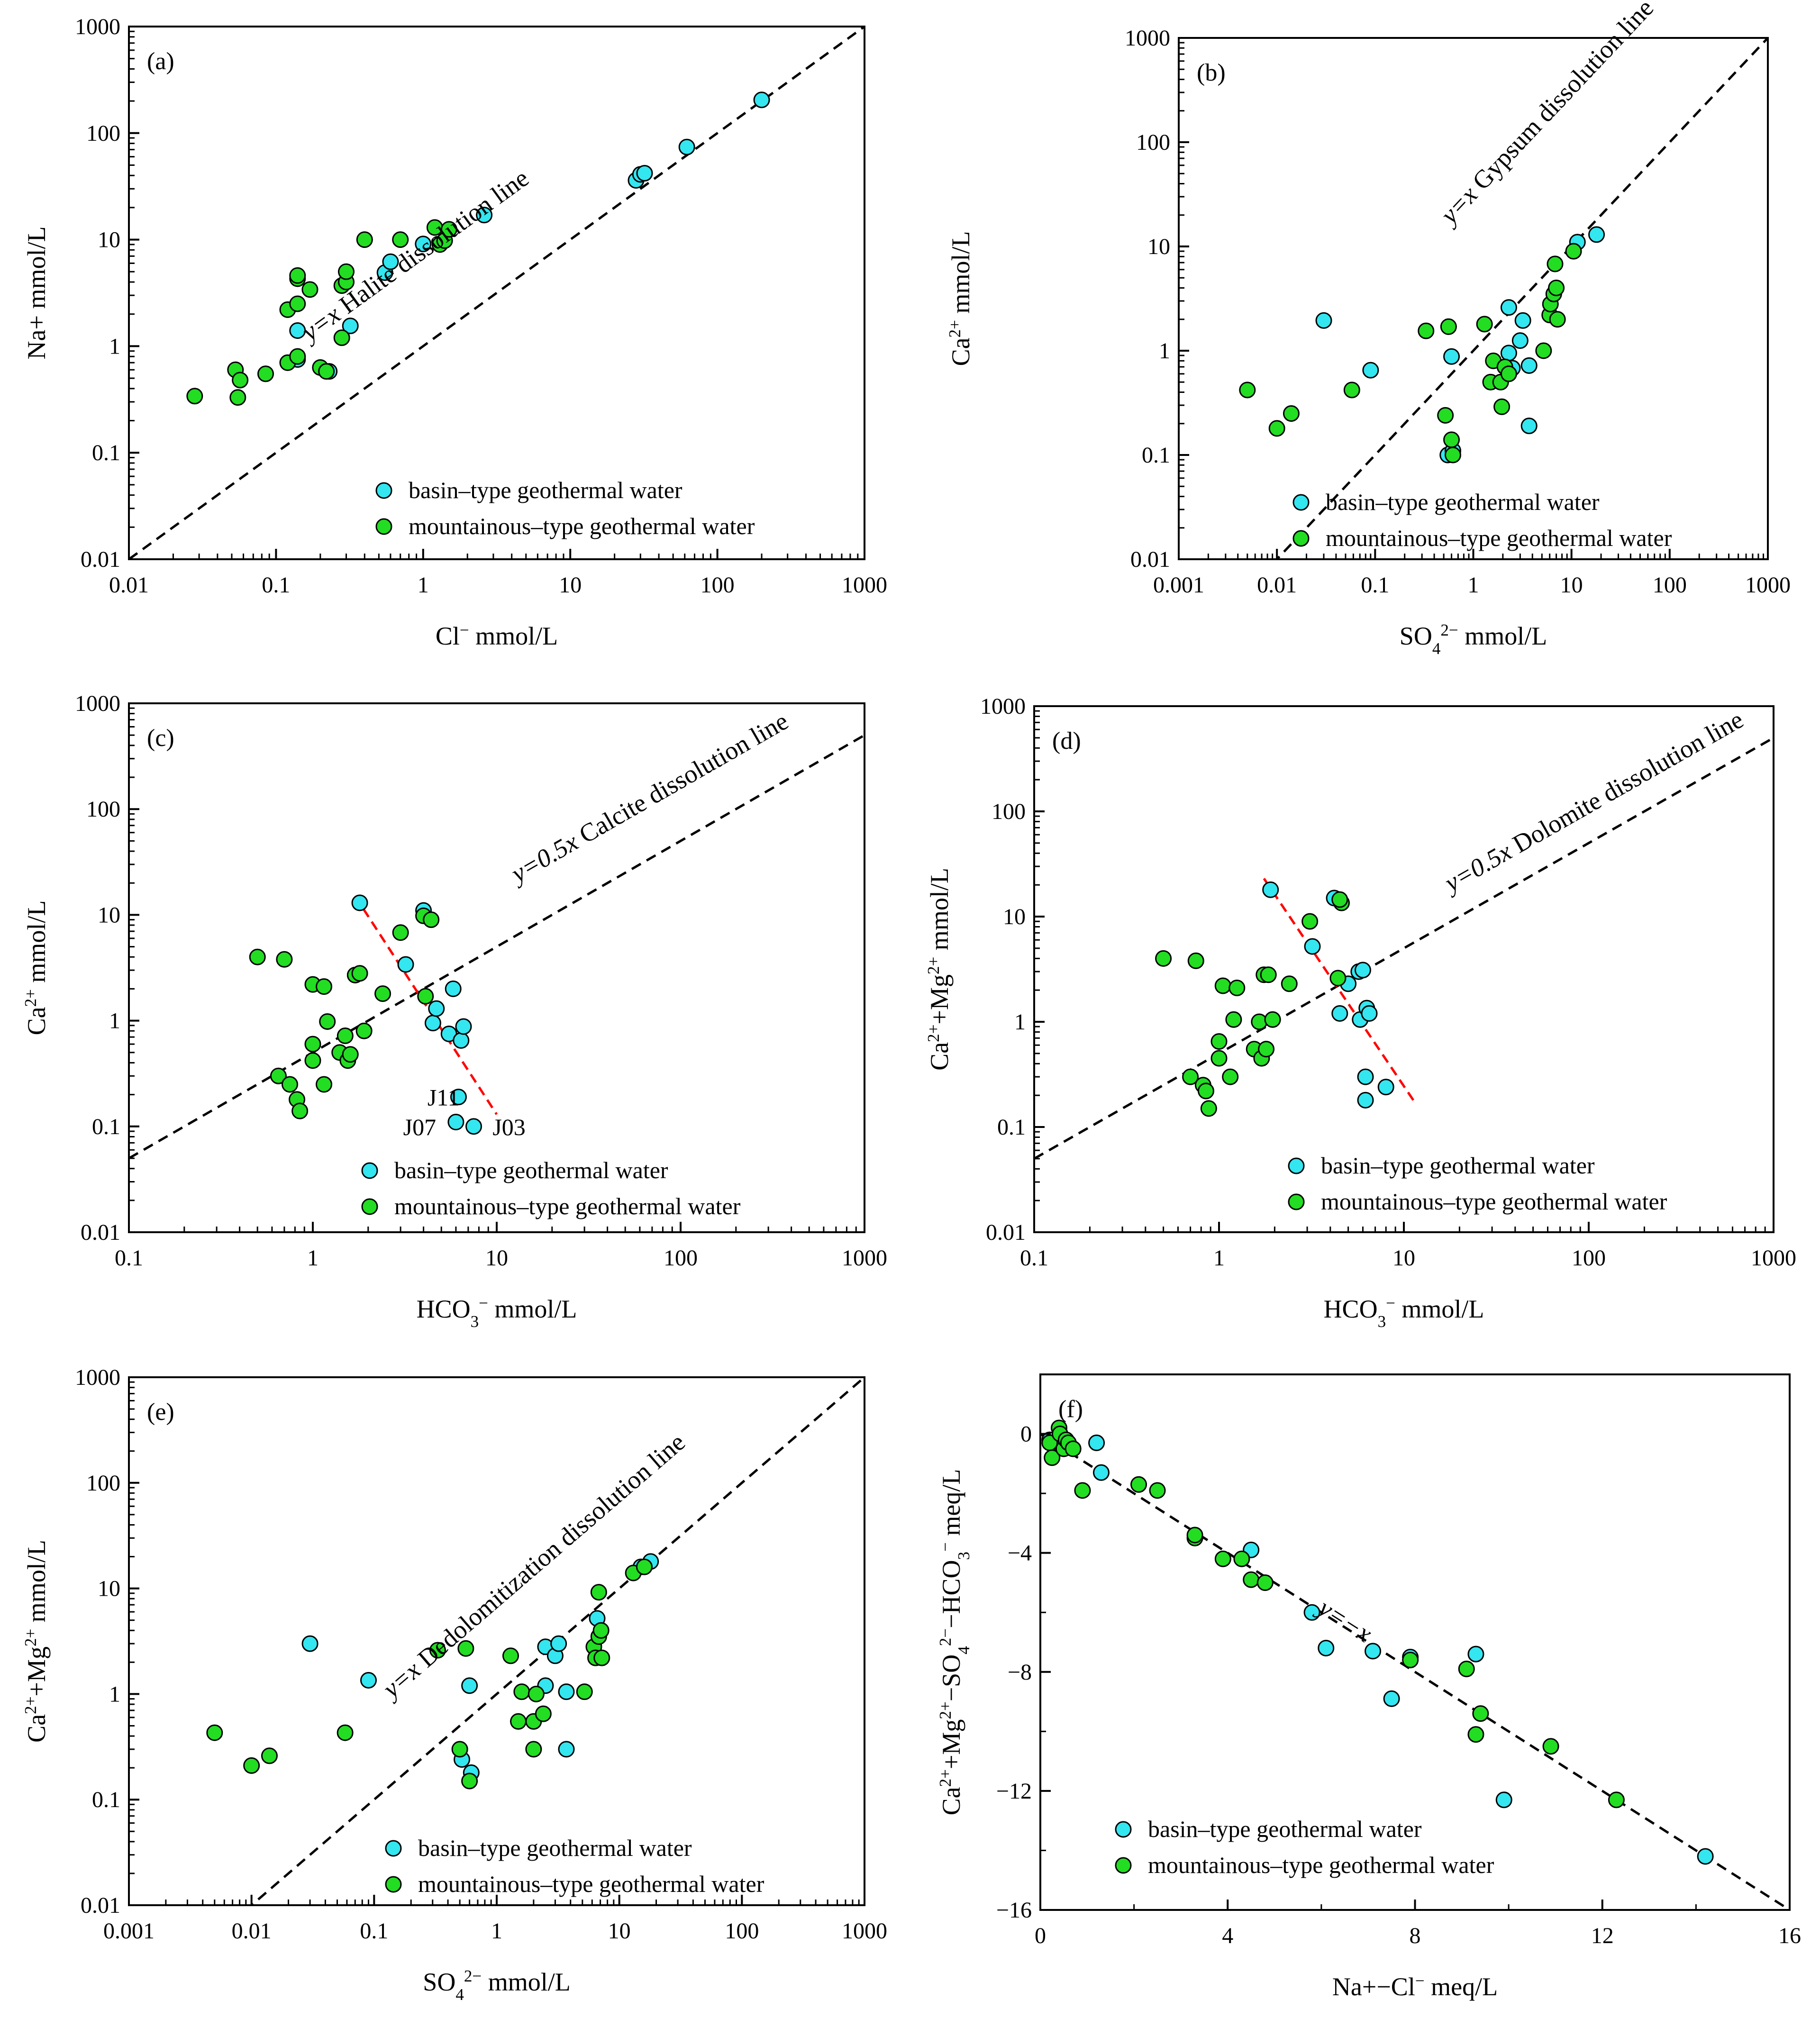  Describe the element at coordinates (419, 1127) in the screenshot. I see `sample-label: J07` at that location.